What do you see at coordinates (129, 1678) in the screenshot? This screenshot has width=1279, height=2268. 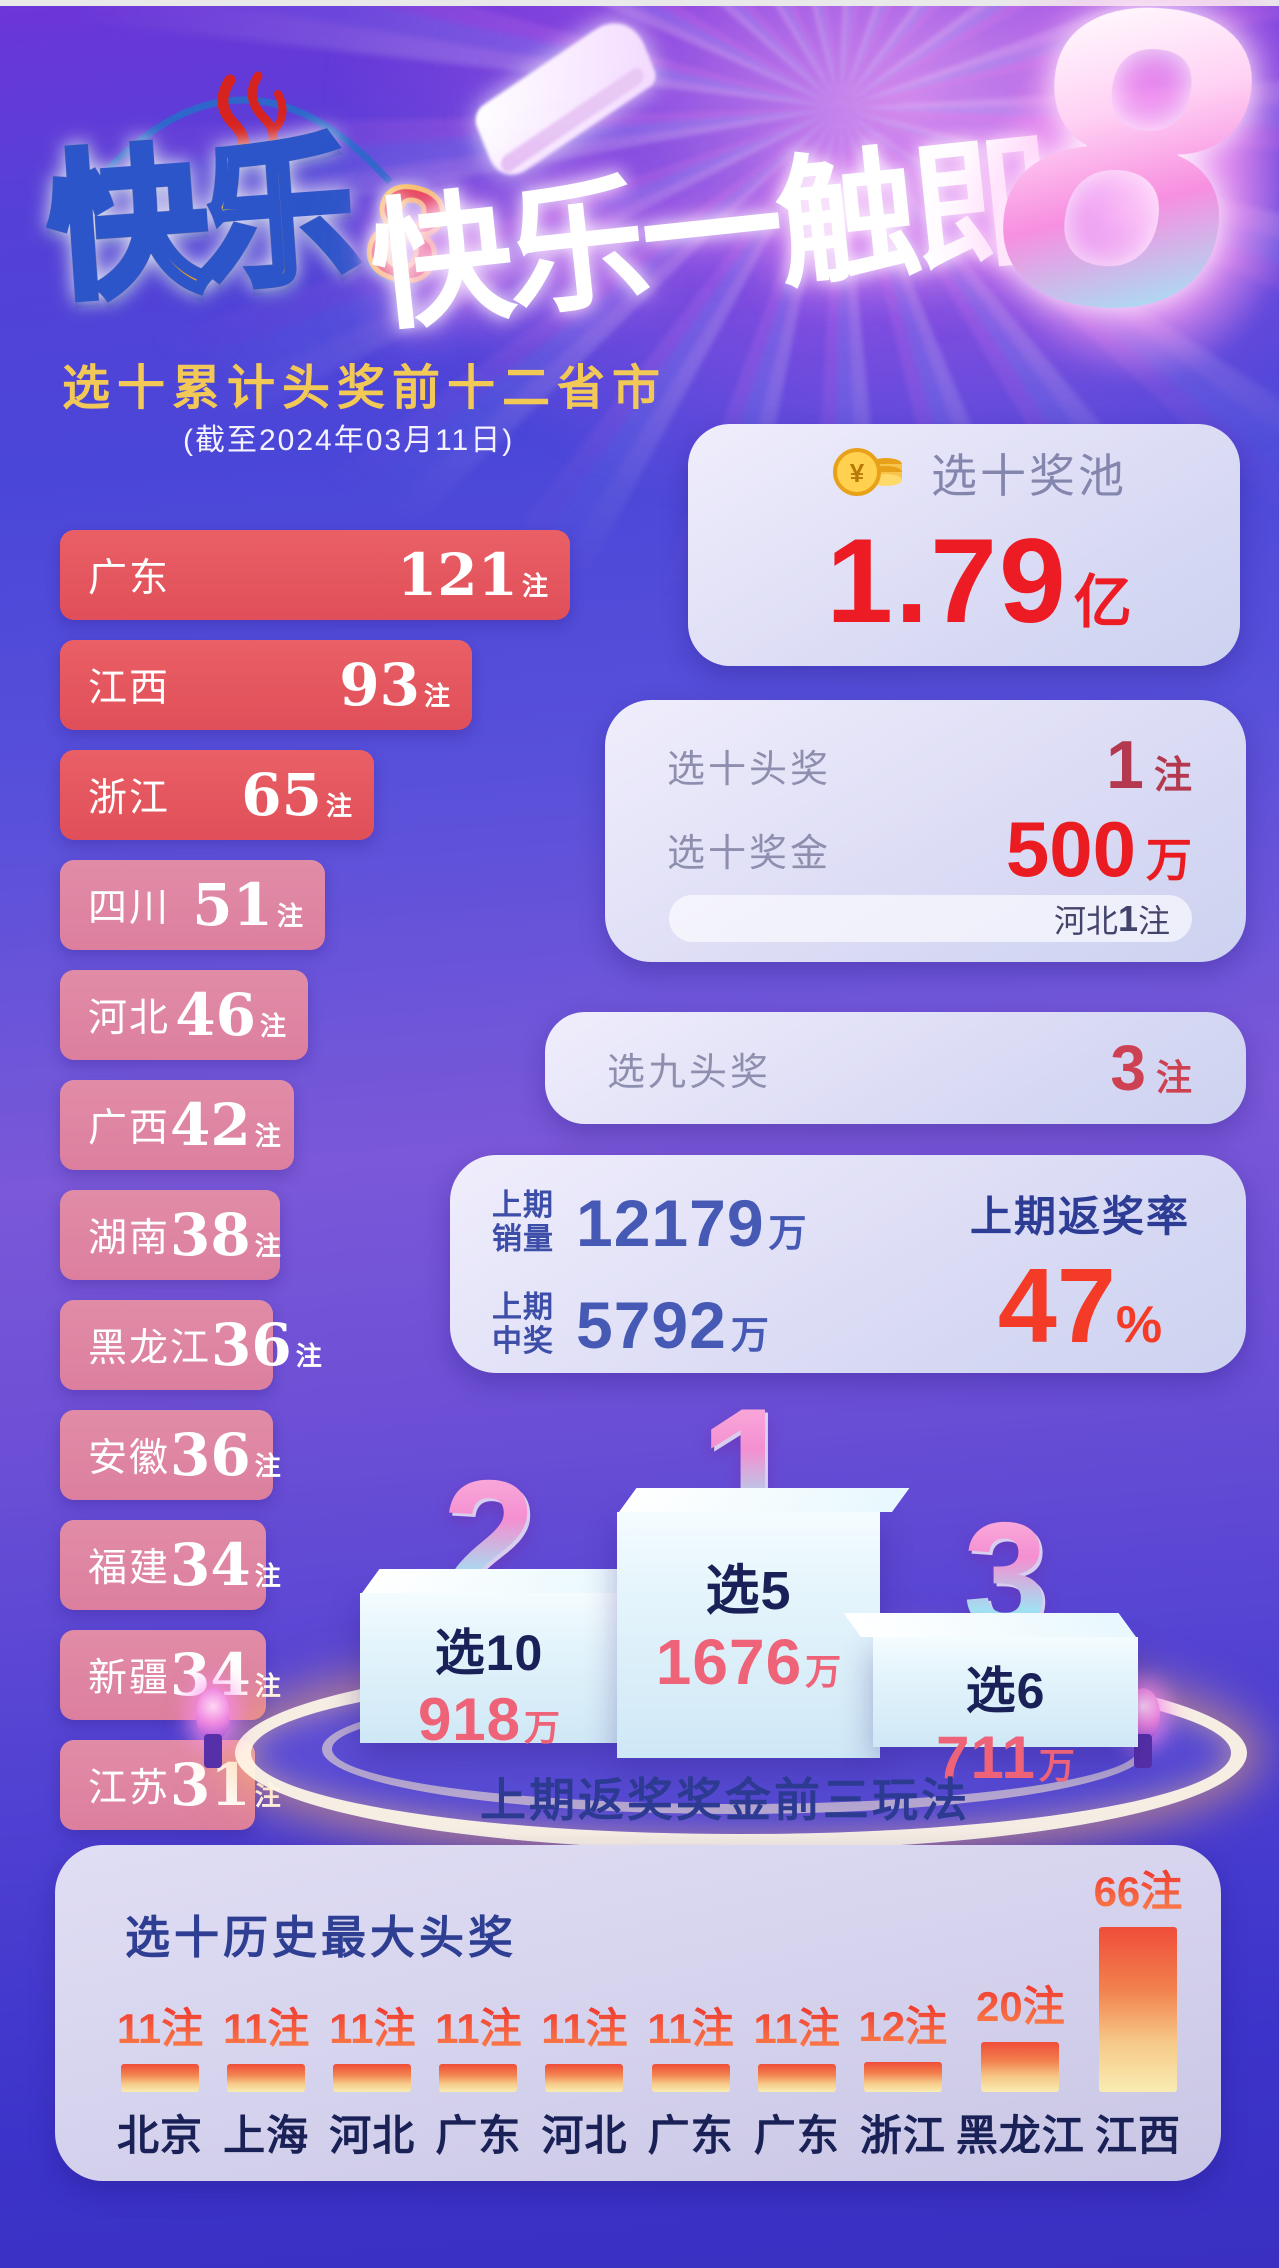 I see `province-bar-label: 新疆` at bounding box center [129, 1678].